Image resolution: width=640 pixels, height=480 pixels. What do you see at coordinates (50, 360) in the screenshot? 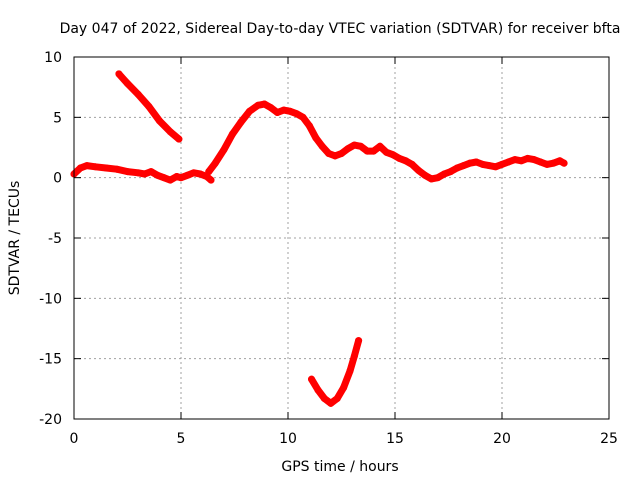
I see `y-tick-label: -15` at bounding box center [50, 360].